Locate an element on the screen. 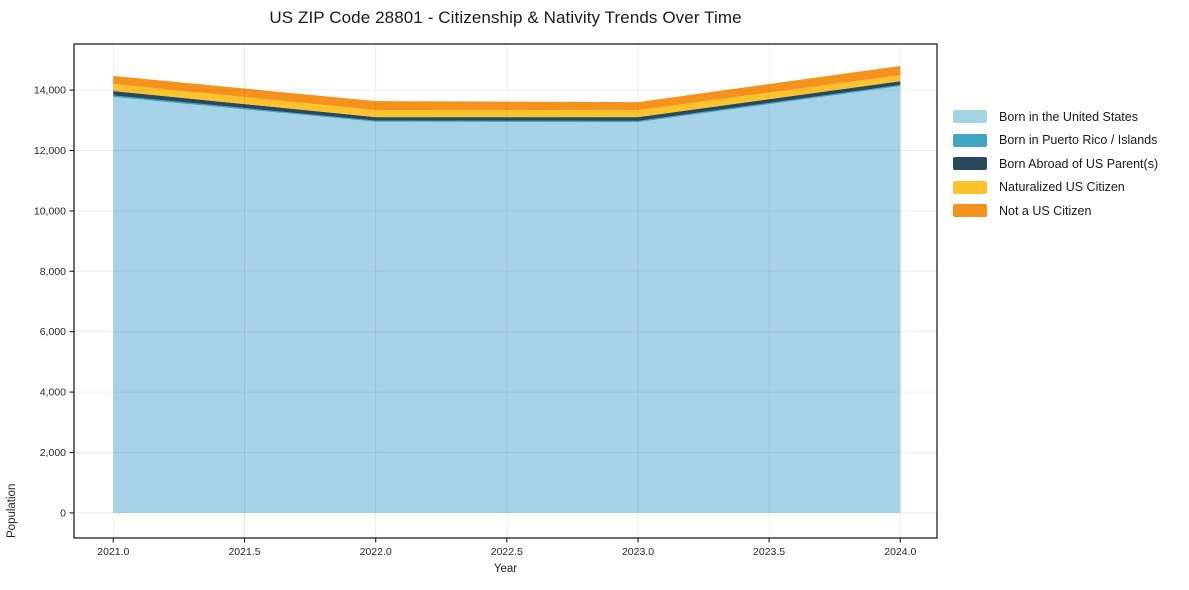 This screenshot has width=1189, height=590. area-born-in-puerto-rico-islands is located at coordinates (507, 103).